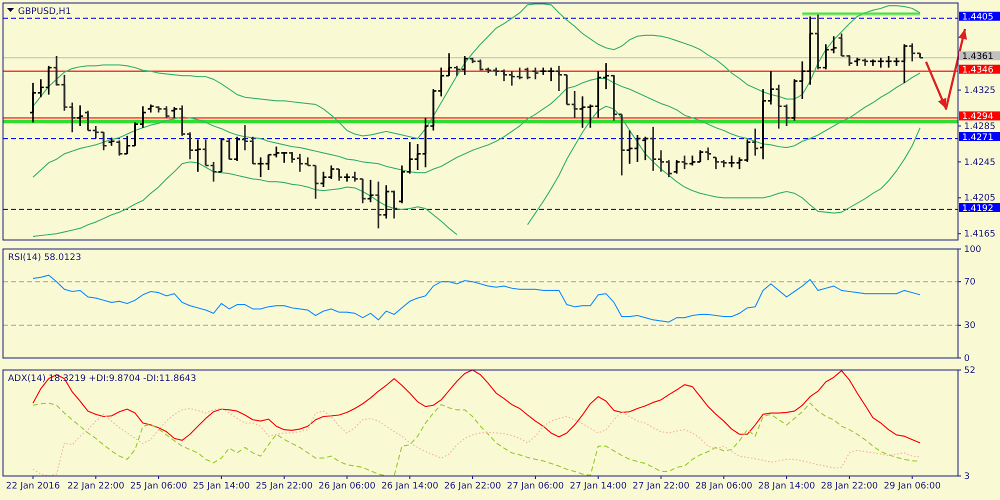  What do you see at coordinates (96, 486) in the screenshot?
I see `x-tick-label: 22 Jan 22:00` at bounding box center [96, 486].